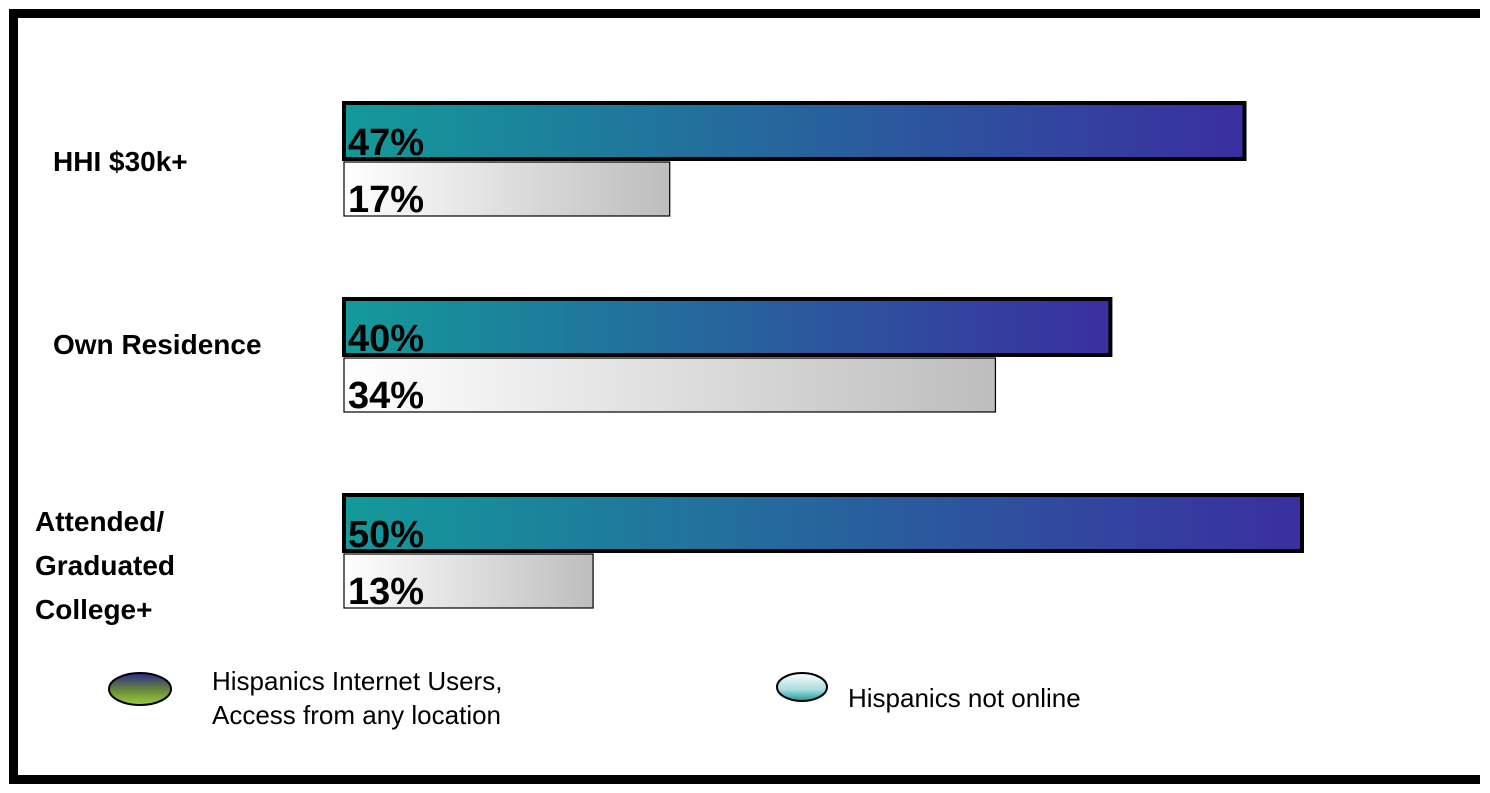  What do you see at coordinates (140, 689) in the screenshot?
I see `legend-swatch-internet-users` at bounding box center [140, 689].